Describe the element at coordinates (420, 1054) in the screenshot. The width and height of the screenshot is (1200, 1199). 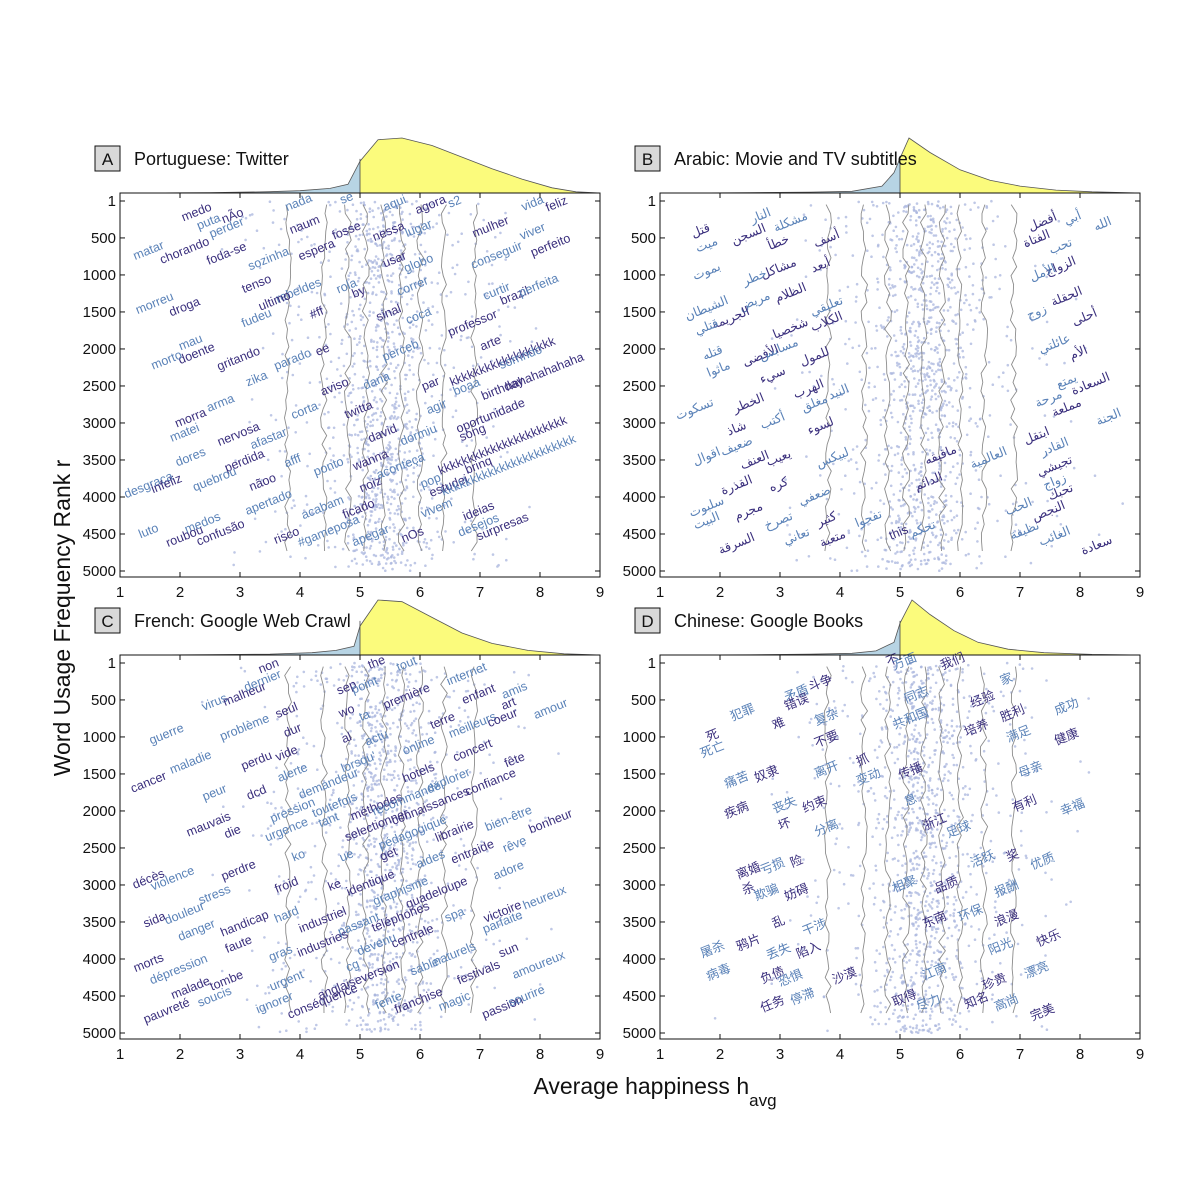
I see `x-tick-label: 6` at that location.